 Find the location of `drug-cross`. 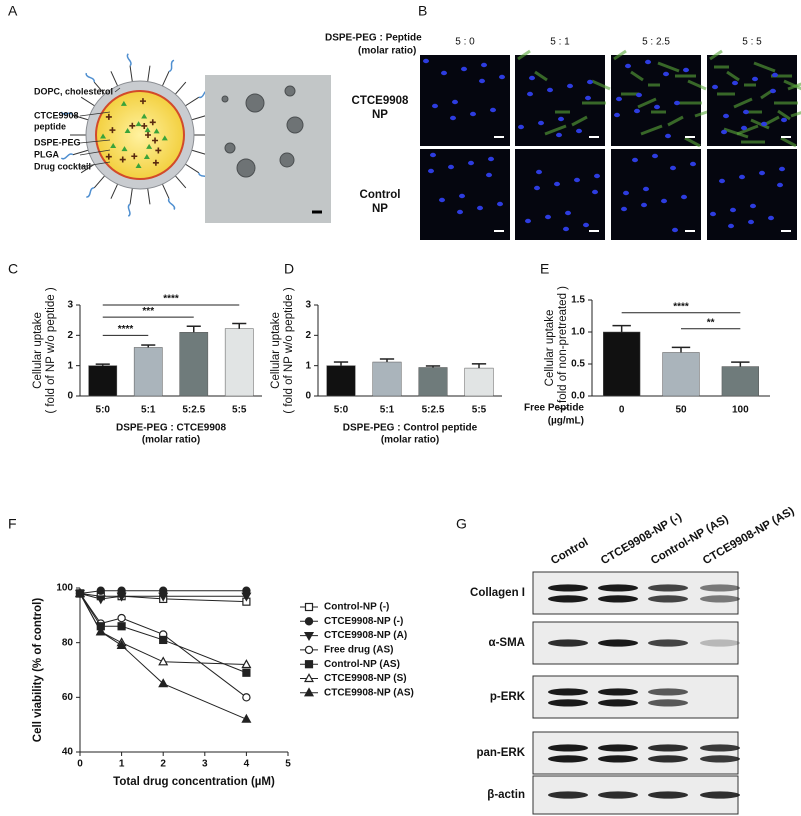

drug-cross is located at coordinates (112, 130).